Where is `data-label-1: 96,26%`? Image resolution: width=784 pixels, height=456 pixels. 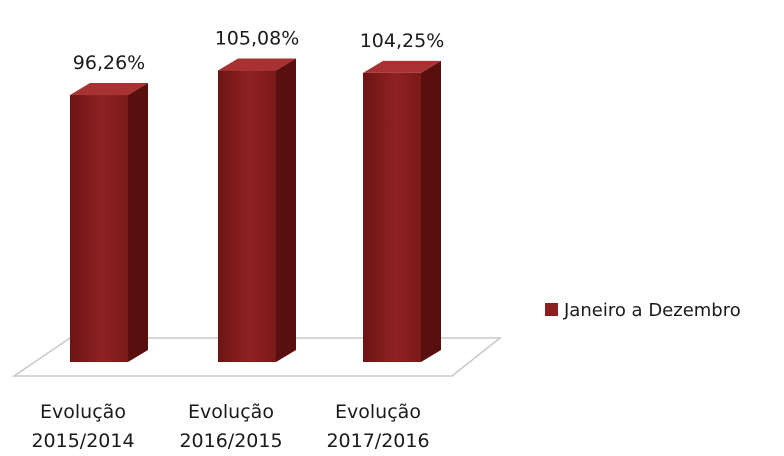 data-label-1: 96,26% is located at coordinates (109, 63).